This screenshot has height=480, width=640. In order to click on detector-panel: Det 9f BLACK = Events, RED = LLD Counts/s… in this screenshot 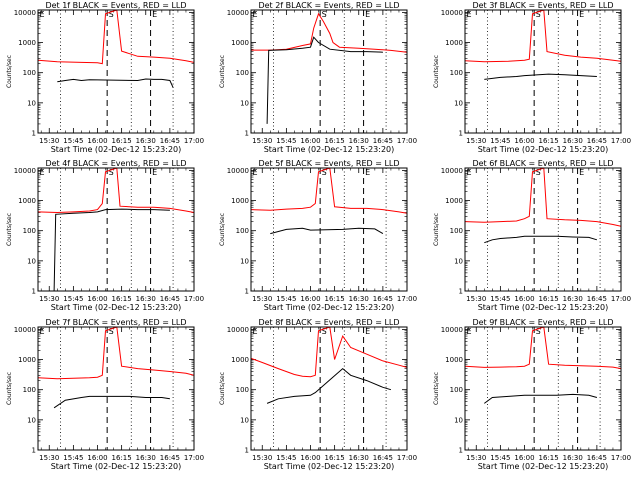, I will do `click(532, 394)`.